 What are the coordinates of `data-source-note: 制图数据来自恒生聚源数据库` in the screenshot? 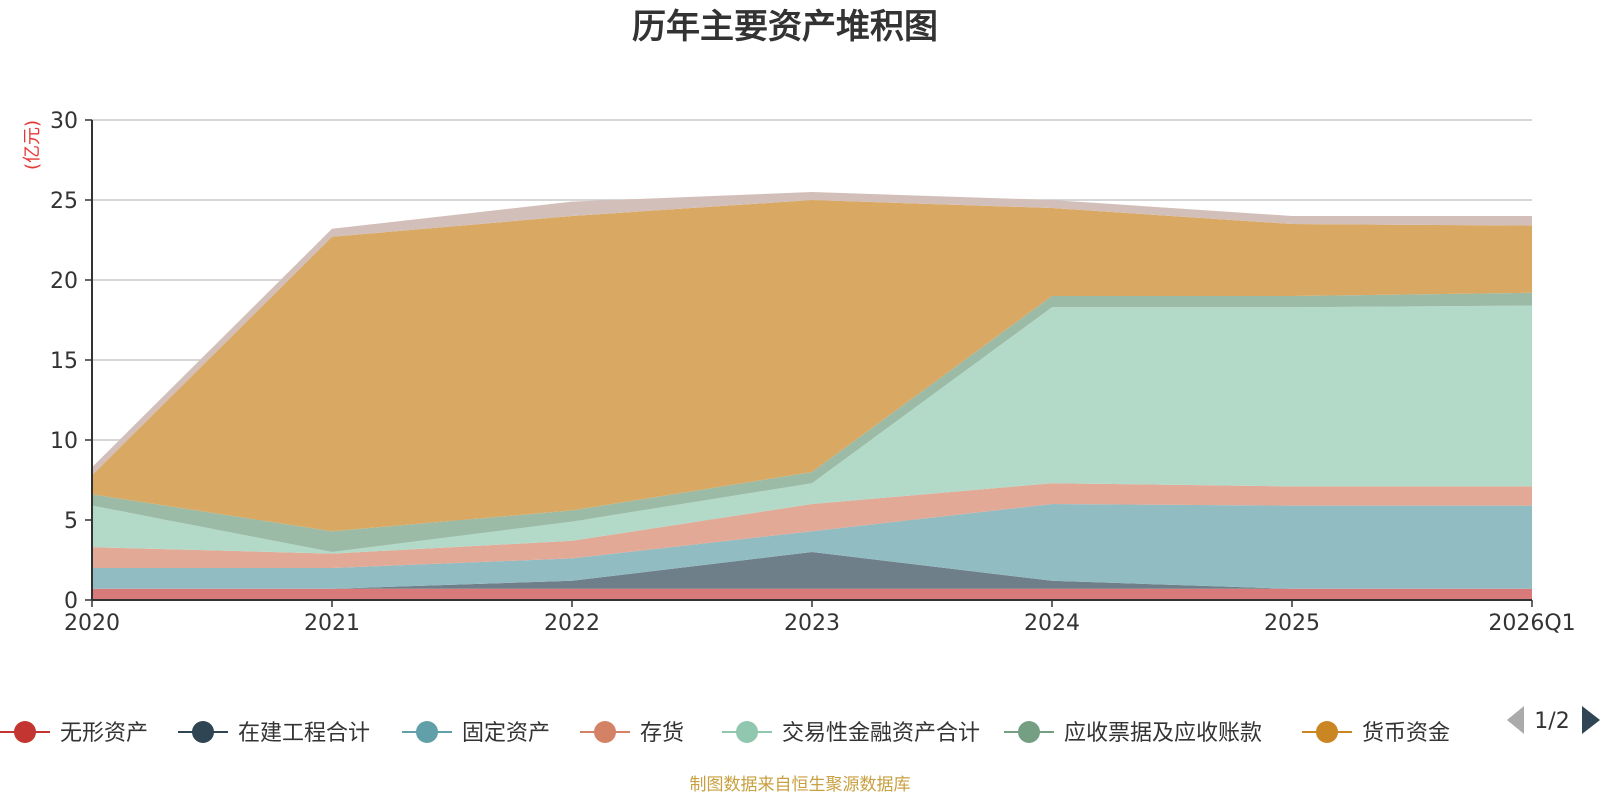 It's located at (800, 785).